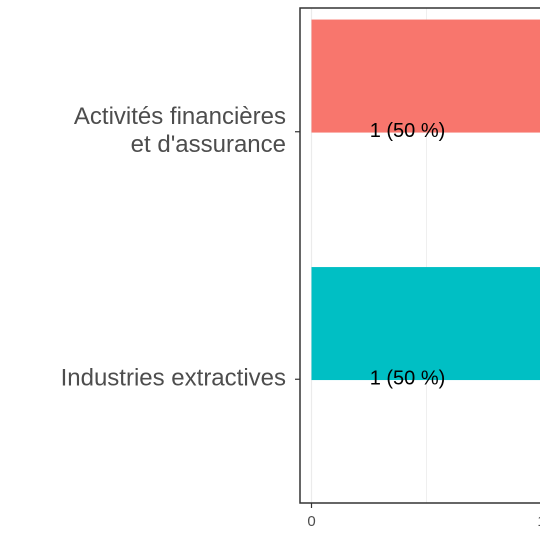 Image resolution: width=540 pixels, height=535 pixels. I want to click on y-tick-label: Industries extractives, so click(173, 378).